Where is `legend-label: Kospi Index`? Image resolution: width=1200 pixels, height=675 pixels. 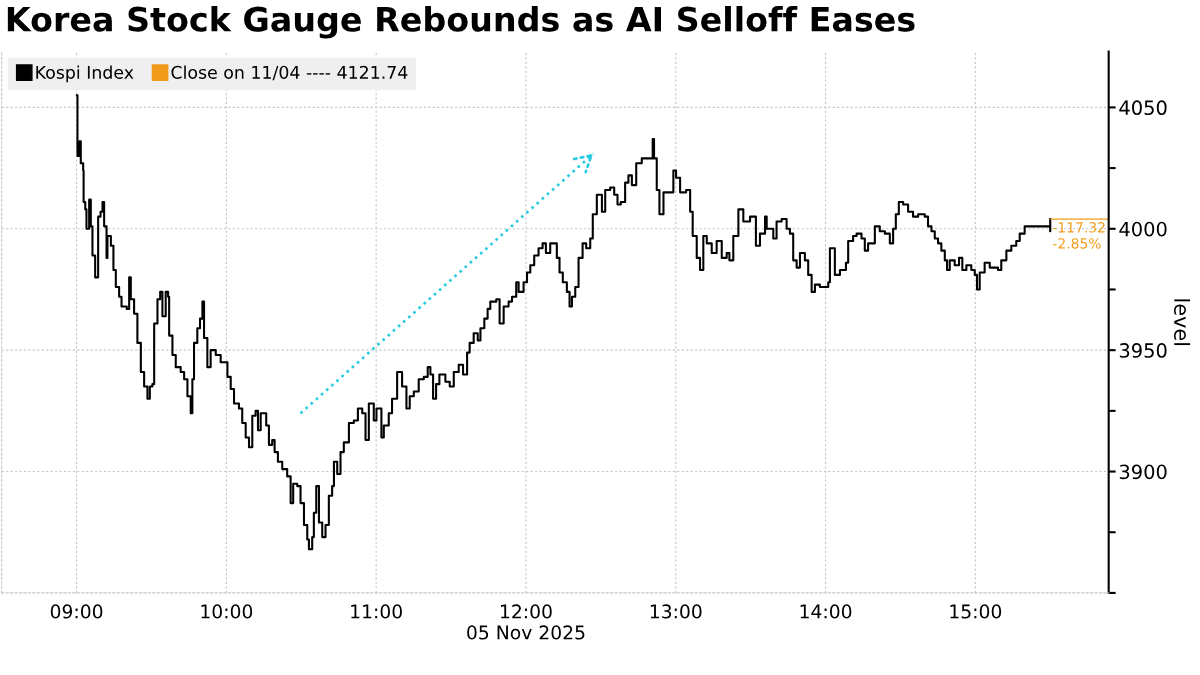 legend-label: Kospi Index is located at coordinates (85, 74).